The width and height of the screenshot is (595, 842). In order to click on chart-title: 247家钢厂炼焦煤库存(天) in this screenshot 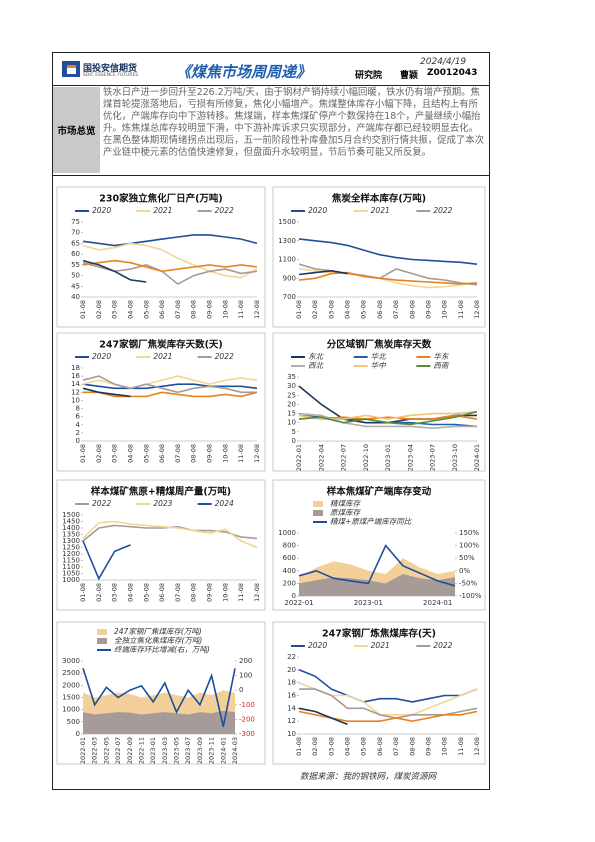, I will do `click(379, 634)`.